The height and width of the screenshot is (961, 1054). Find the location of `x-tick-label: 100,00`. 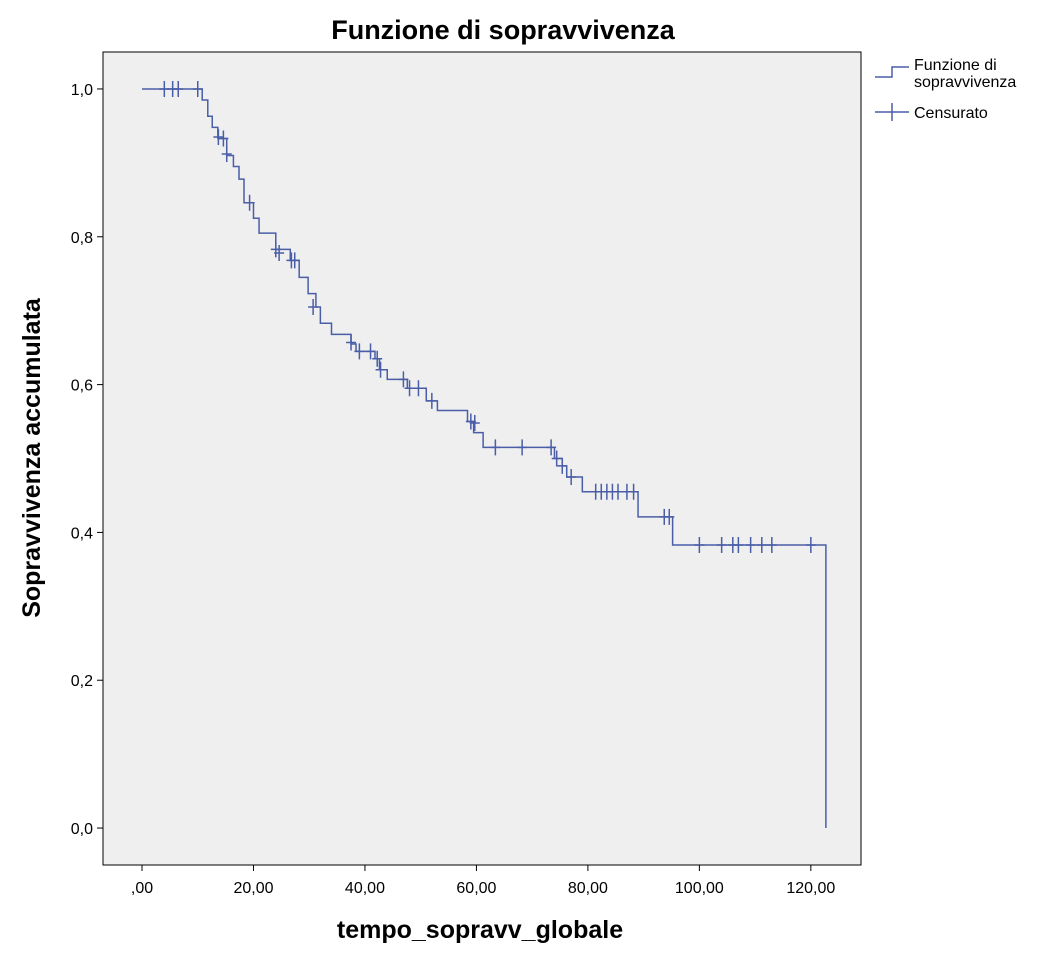

x-tick-label: 100,00 is located at coordinates (699, 888).